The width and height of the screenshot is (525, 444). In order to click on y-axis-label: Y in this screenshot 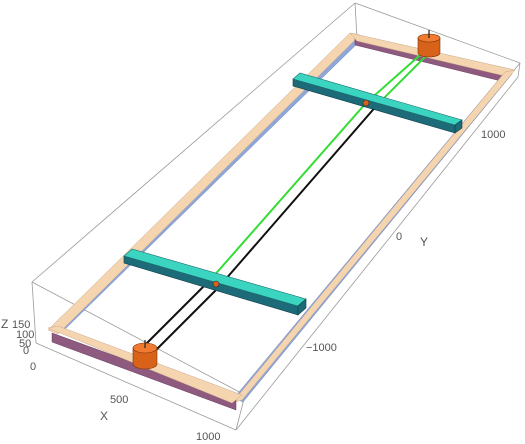, I will do `click(424, 242)`.